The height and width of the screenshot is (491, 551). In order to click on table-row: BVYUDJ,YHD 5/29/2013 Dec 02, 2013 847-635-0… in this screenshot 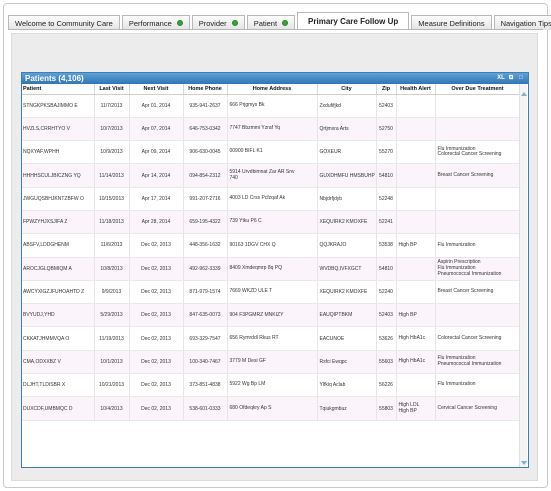, I will do `click(271, 315)`.